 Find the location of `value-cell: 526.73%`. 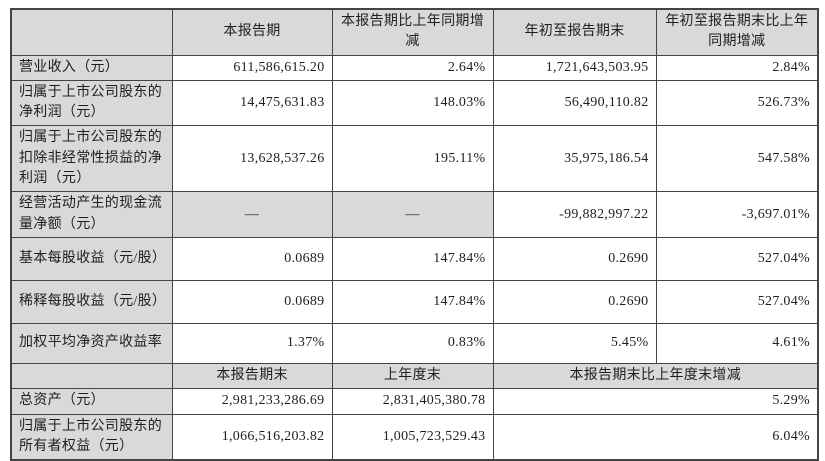

value-cell: 526.73% is located at coordinates (737, 103).